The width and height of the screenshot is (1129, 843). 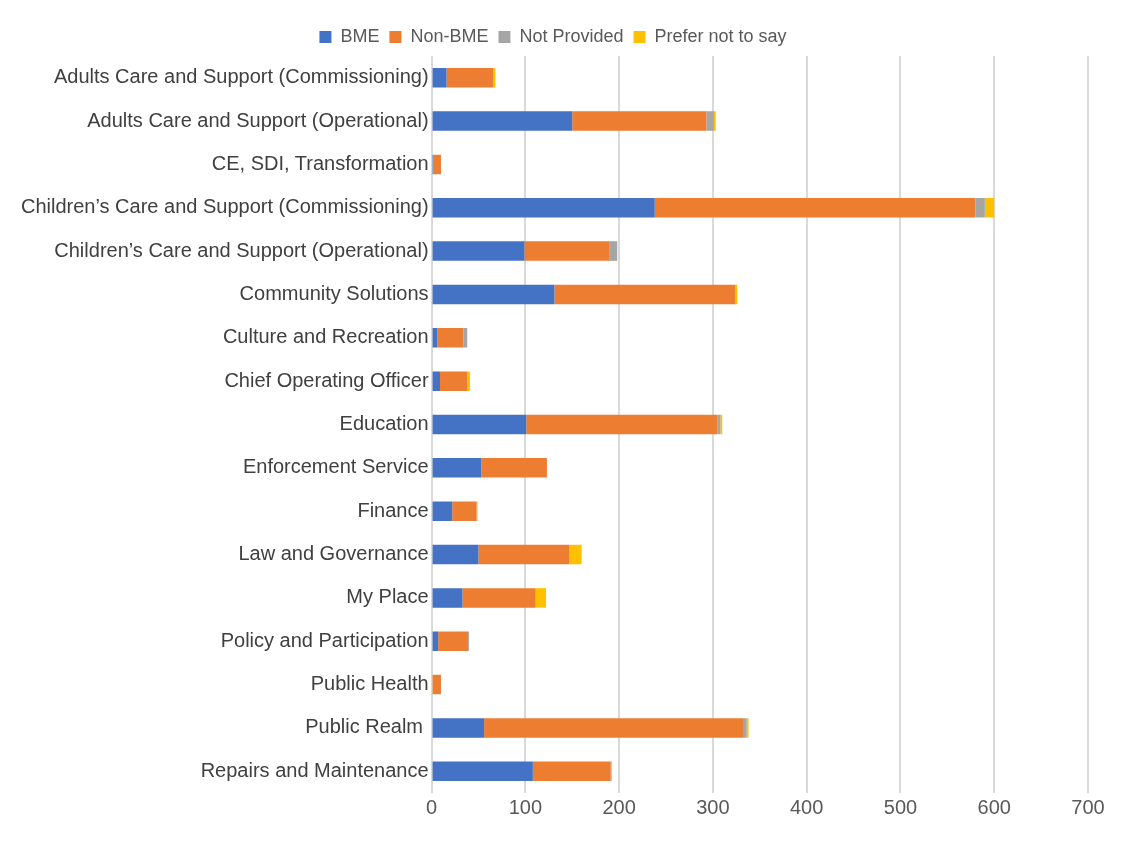 What do you see at coordinates (334, 292) in the screenshot?
I see `y-tick-label: Community Solutions` at bounding box center [334, 292].